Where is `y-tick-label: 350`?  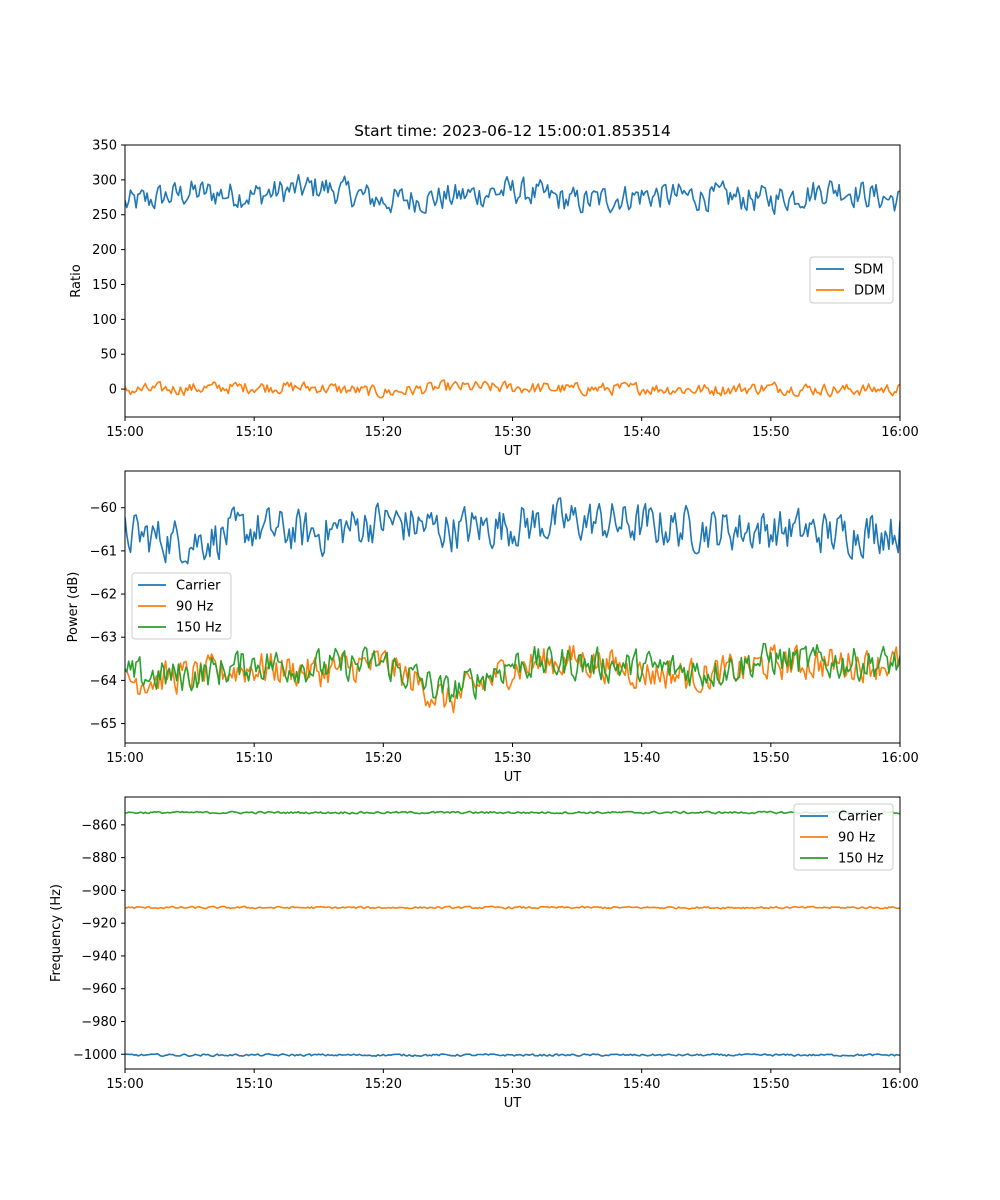
y-tick-label: 350 is located at coordinates (104, 146).